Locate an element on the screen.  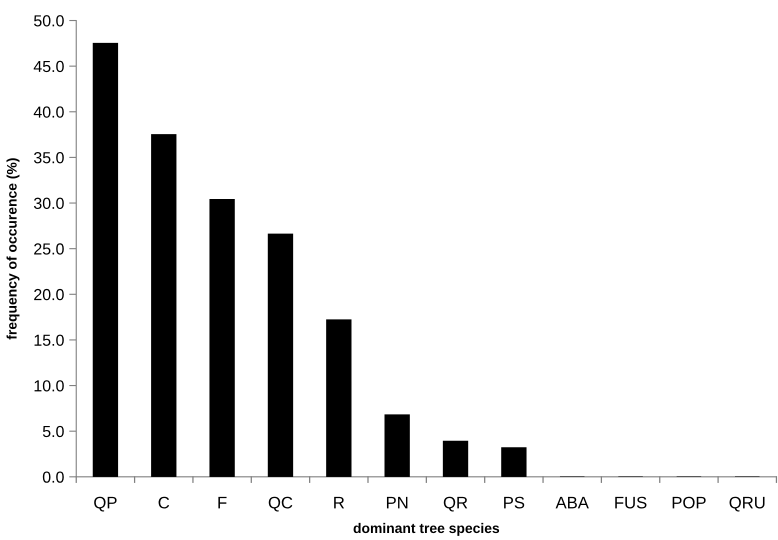
x-tick-label: PN is located at coordinates (397, 502).